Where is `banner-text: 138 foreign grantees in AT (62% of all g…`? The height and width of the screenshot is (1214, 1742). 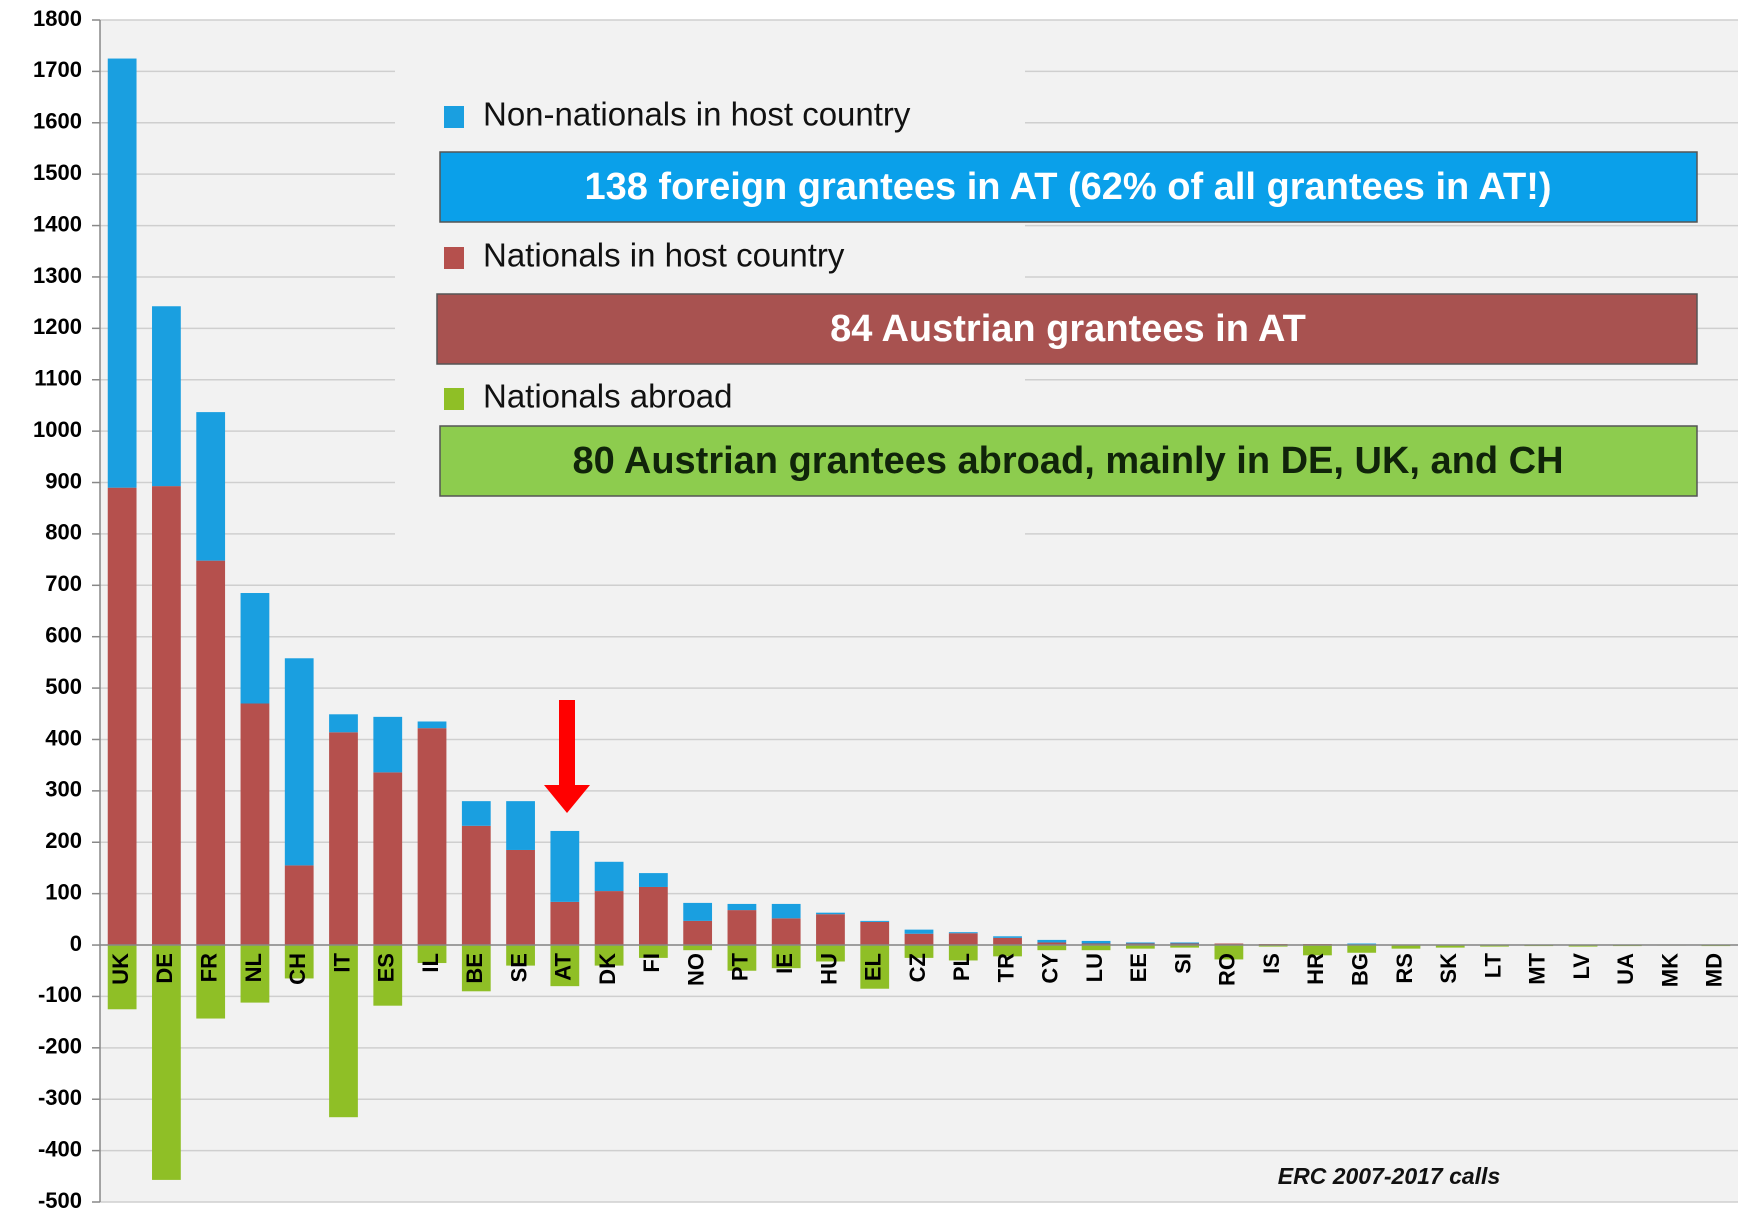 banner-text: 138 foreign grantees in AT (62% of all g… is located at coordinates (1067, 187).